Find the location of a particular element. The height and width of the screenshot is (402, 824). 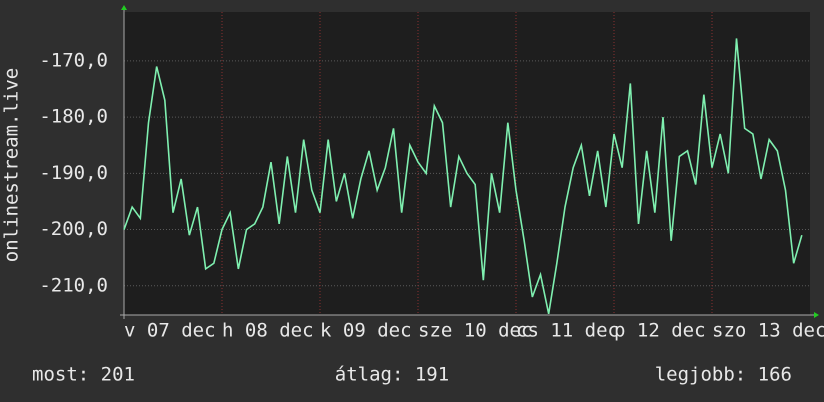

y-tick-label: -200,0 is located at coordinates (73, 229).